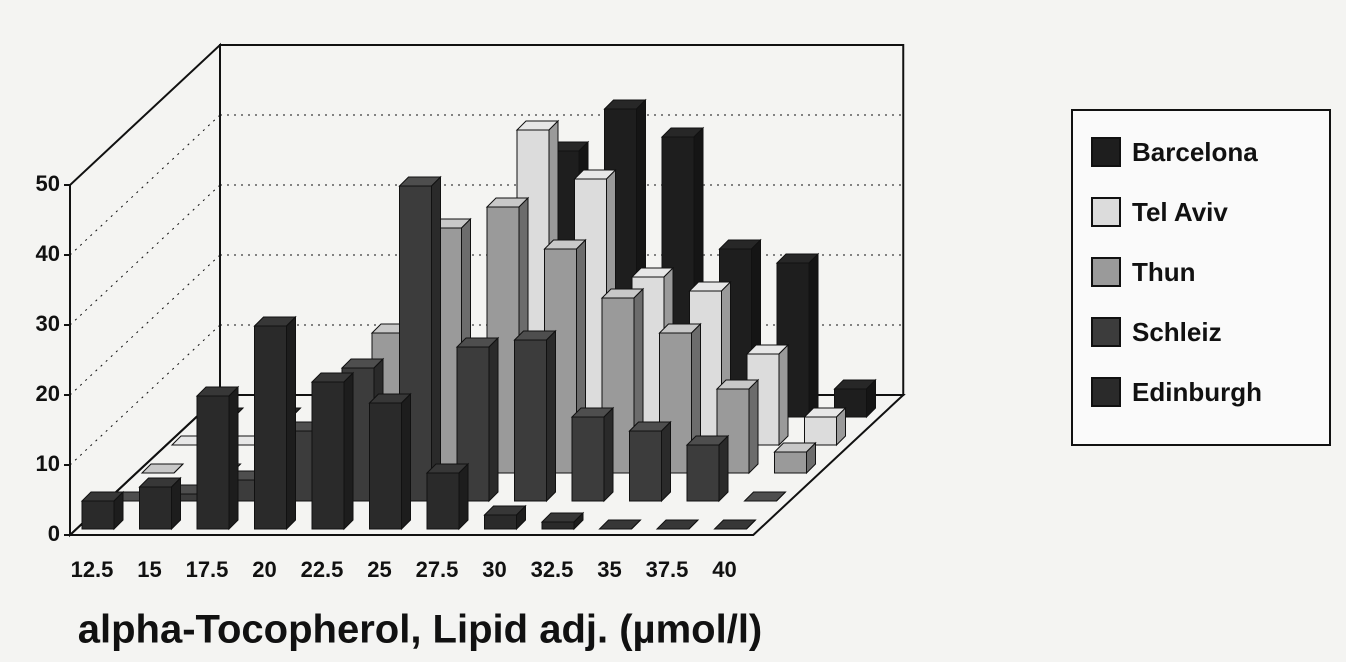 Image resolution: width=1346 pixels, height=662 pixels. I want to click on x-tick-label: 25, so click(379, 569).